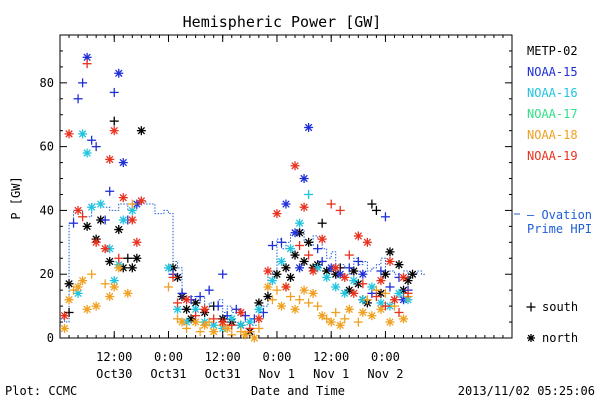 The height and width of the screenshot is (400, 600). Describe the element at coordinates (552, 51) in the screenshot. I see `legend-entry-metp-02: METP-02` at that location.